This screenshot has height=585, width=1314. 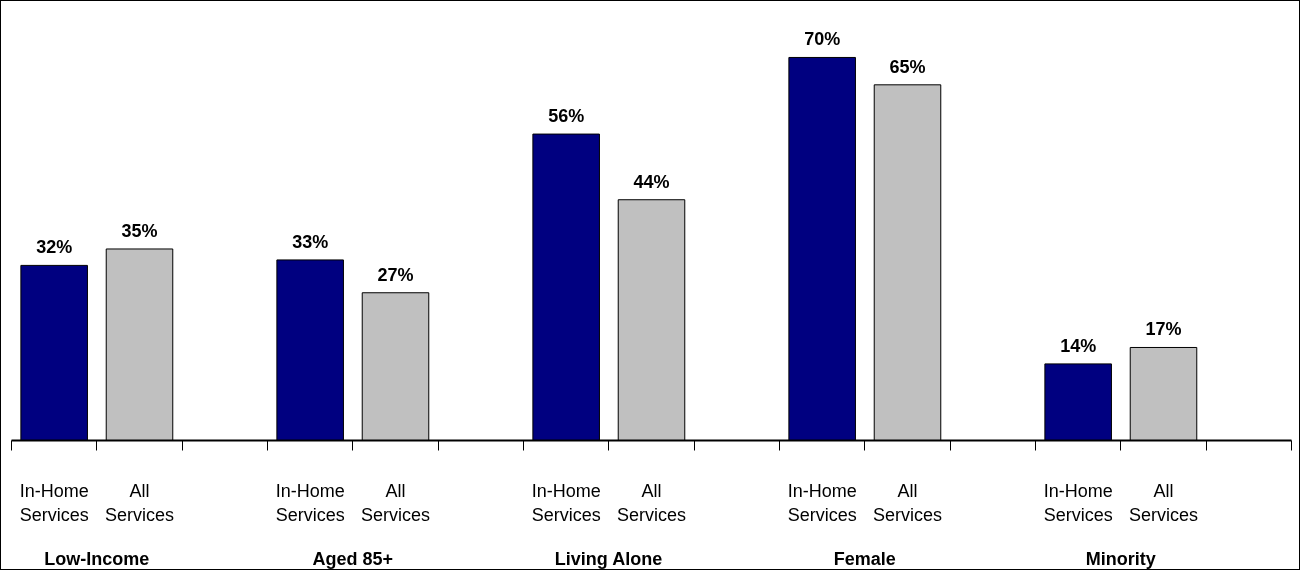 What do you see at coordinates (395, 274) in the screenshot?
I see `data-label: 27%` at bounding box center [395, 274].